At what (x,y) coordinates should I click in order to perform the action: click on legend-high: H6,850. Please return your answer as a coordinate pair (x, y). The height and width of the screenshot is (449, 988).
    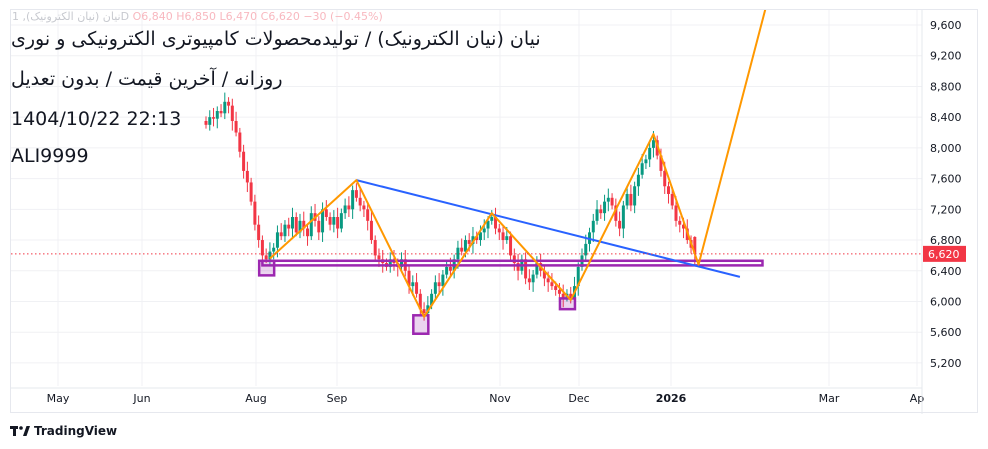
    Looking at the image, I should click on (196, 16).